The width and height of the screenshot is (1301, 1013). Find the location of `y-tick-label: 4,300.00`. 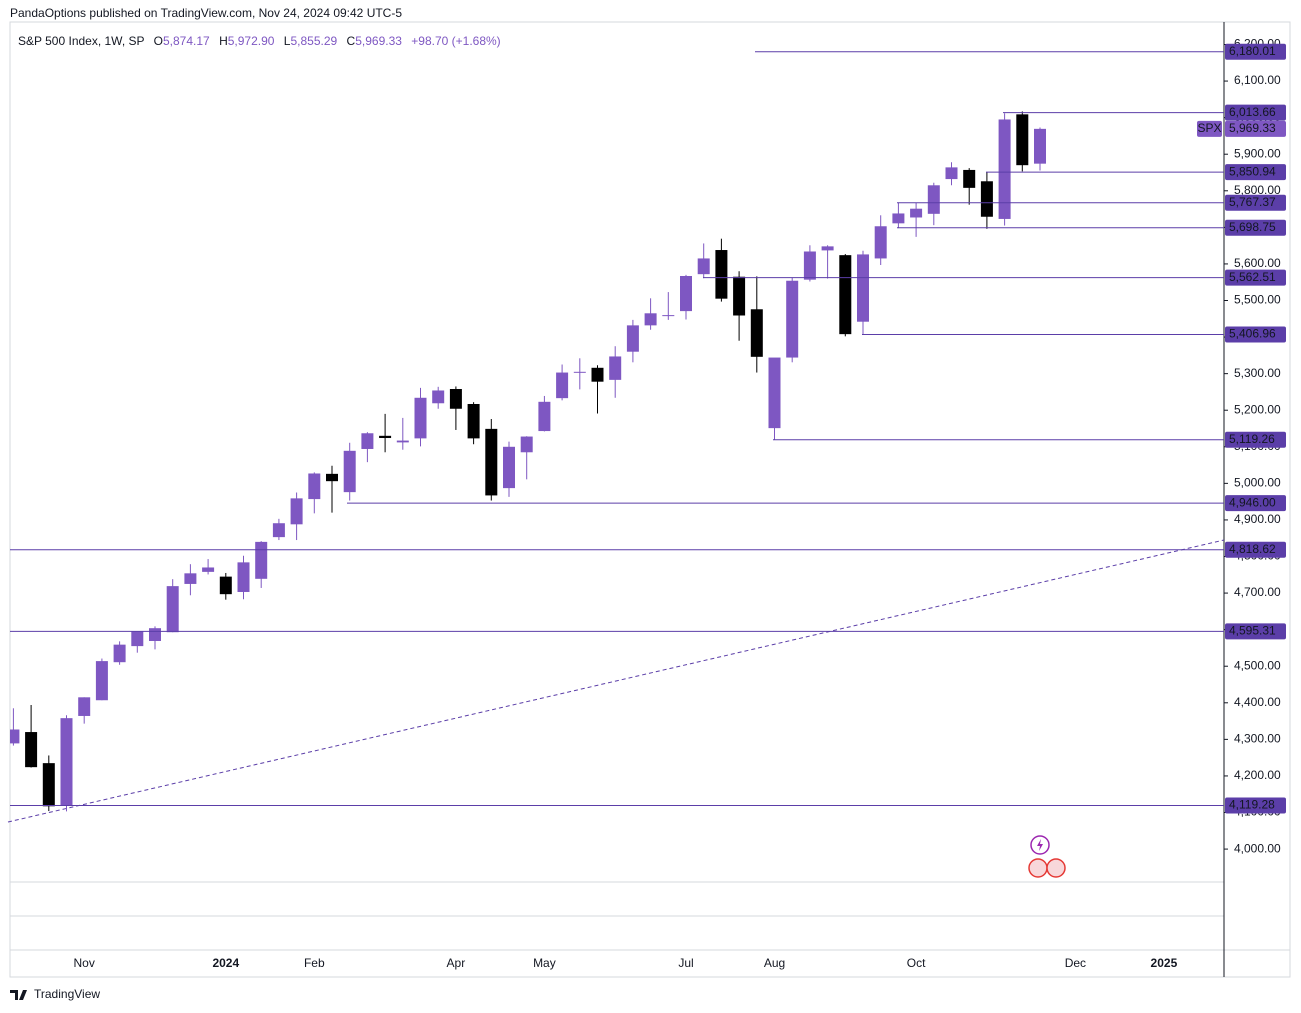

y-tick-label: 4,300.00 is located at coordinates (1257, 739).